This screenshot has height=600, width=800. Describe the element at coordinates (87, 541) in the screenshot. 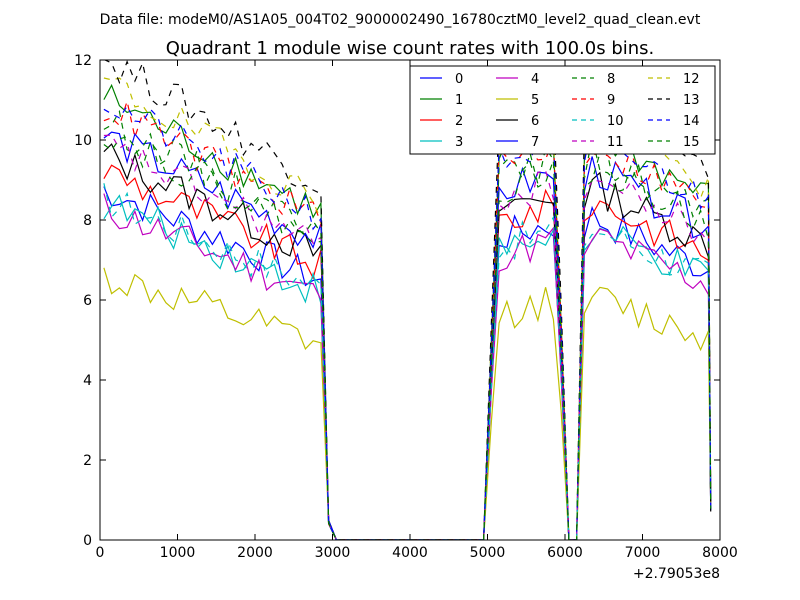

I see `y-tick-label: 0` at that location.